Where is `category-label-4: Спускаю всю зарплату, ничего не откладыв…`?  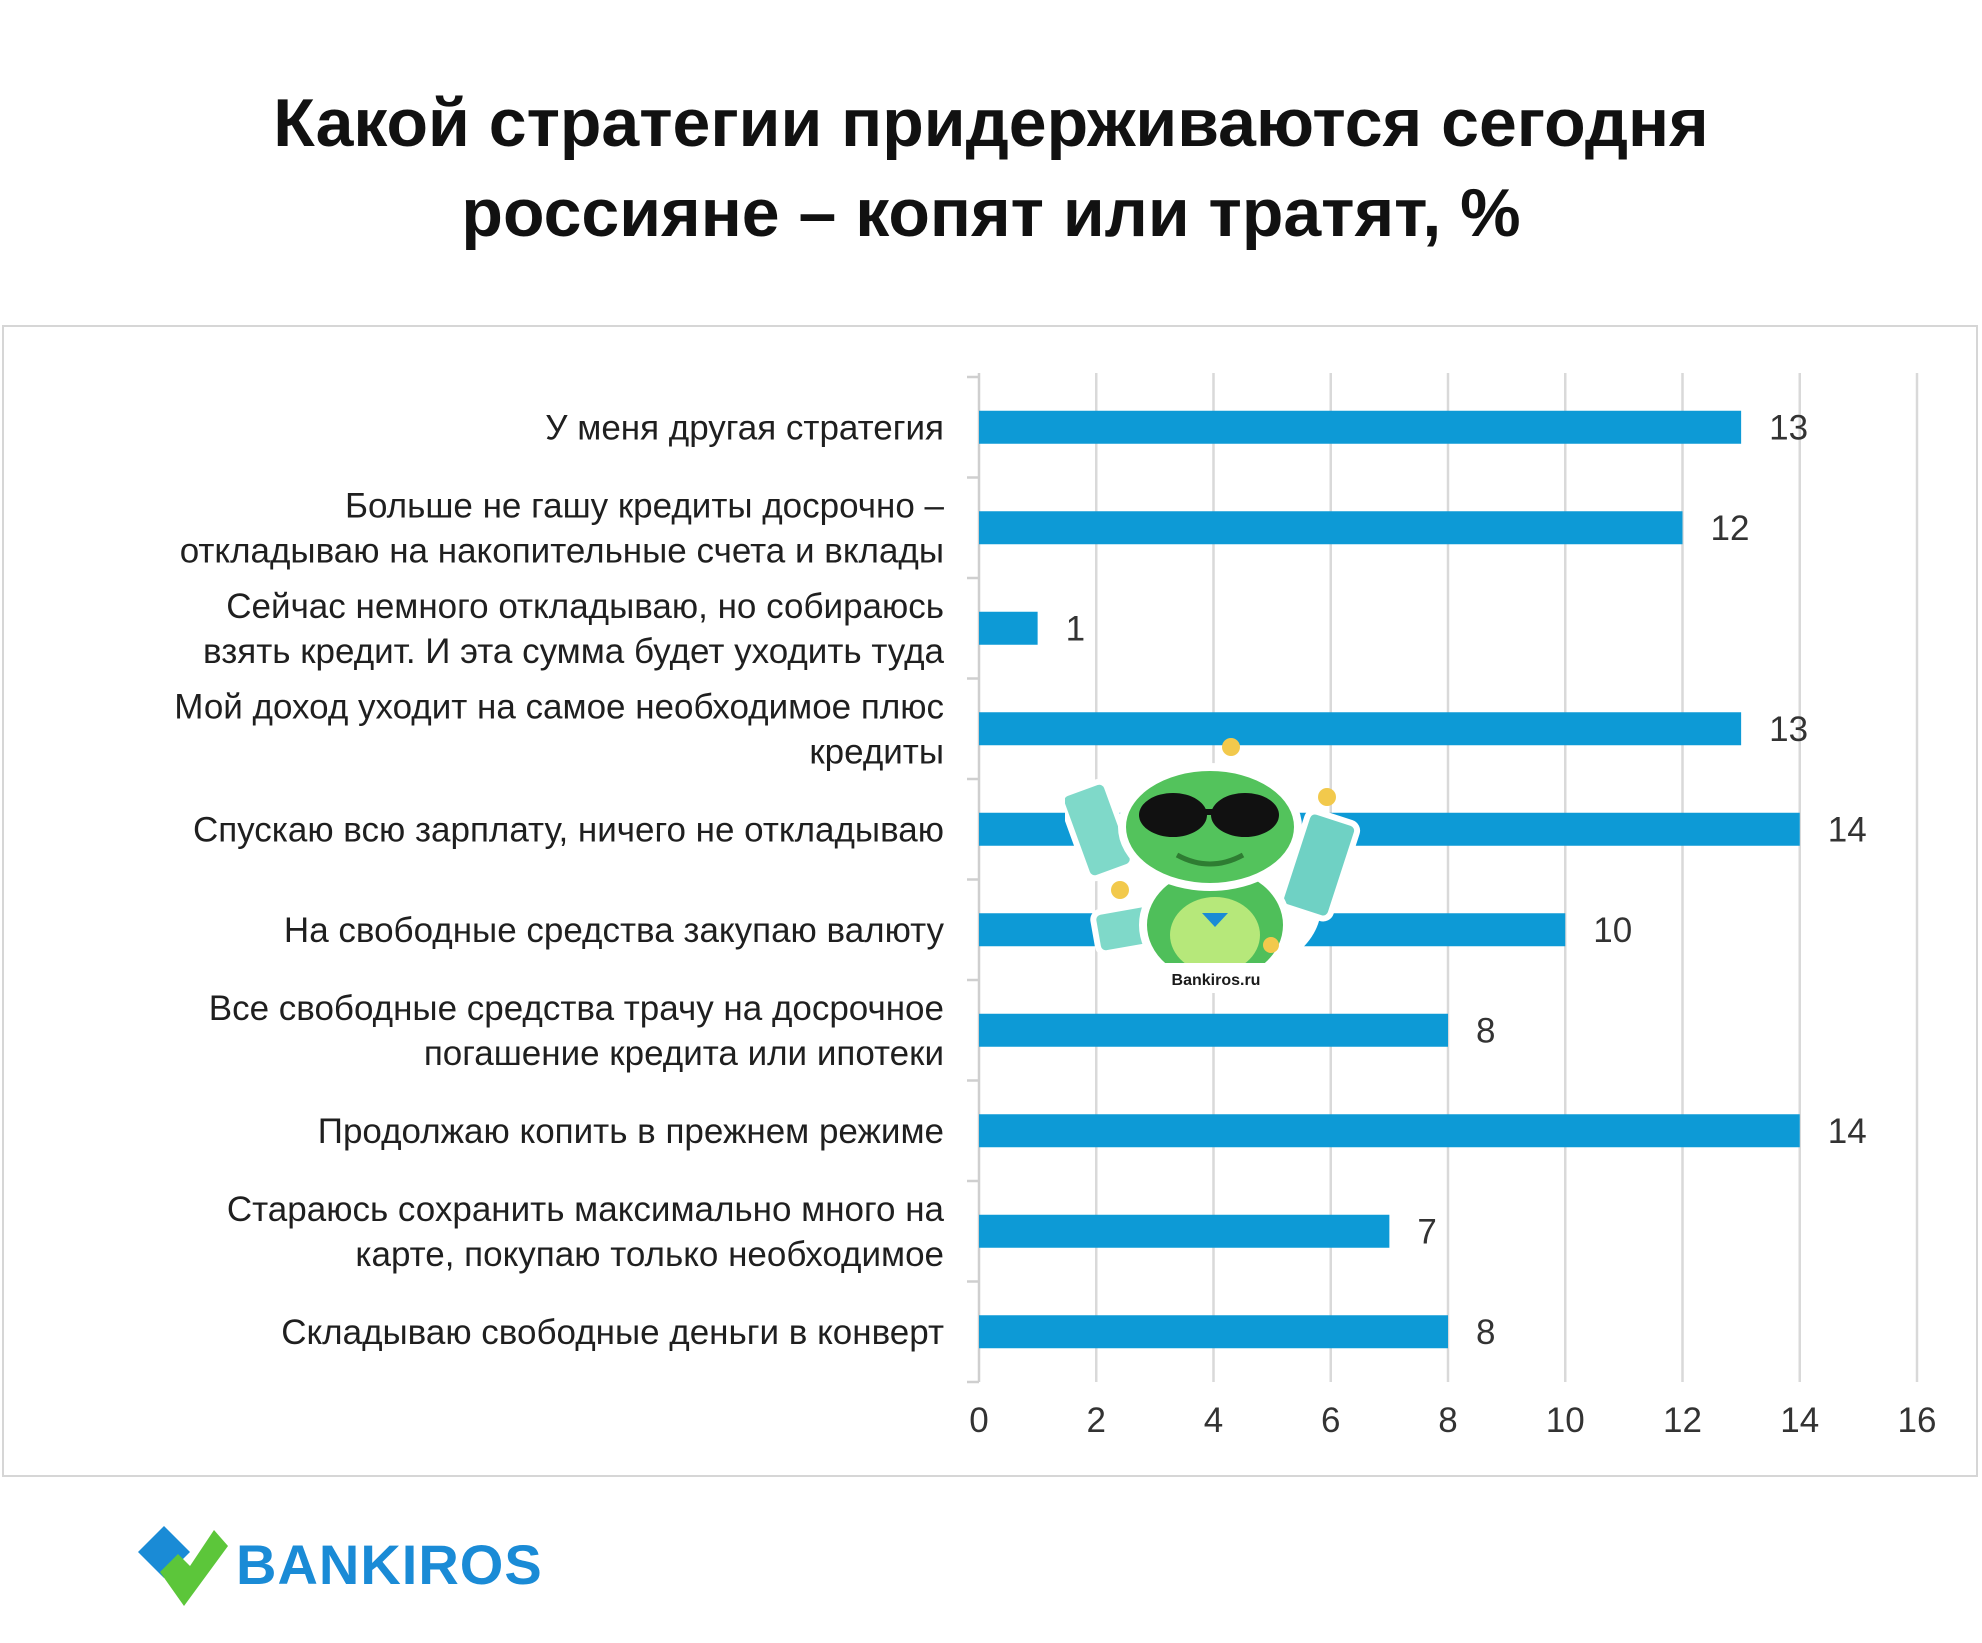
category-label-4: Спускаю всю зарплату, ничего не откладыв… is located at coordinates (568, 829).